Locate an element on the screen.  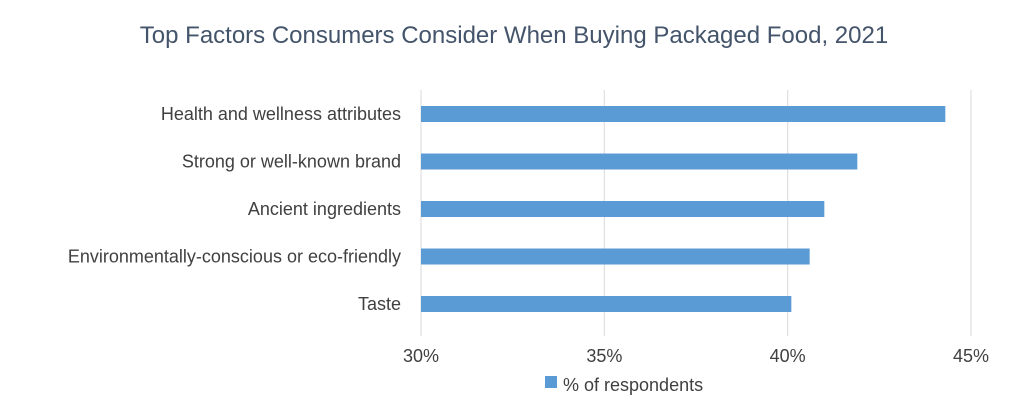
x-tick-label: 35% is located at coordinates (604, 356).